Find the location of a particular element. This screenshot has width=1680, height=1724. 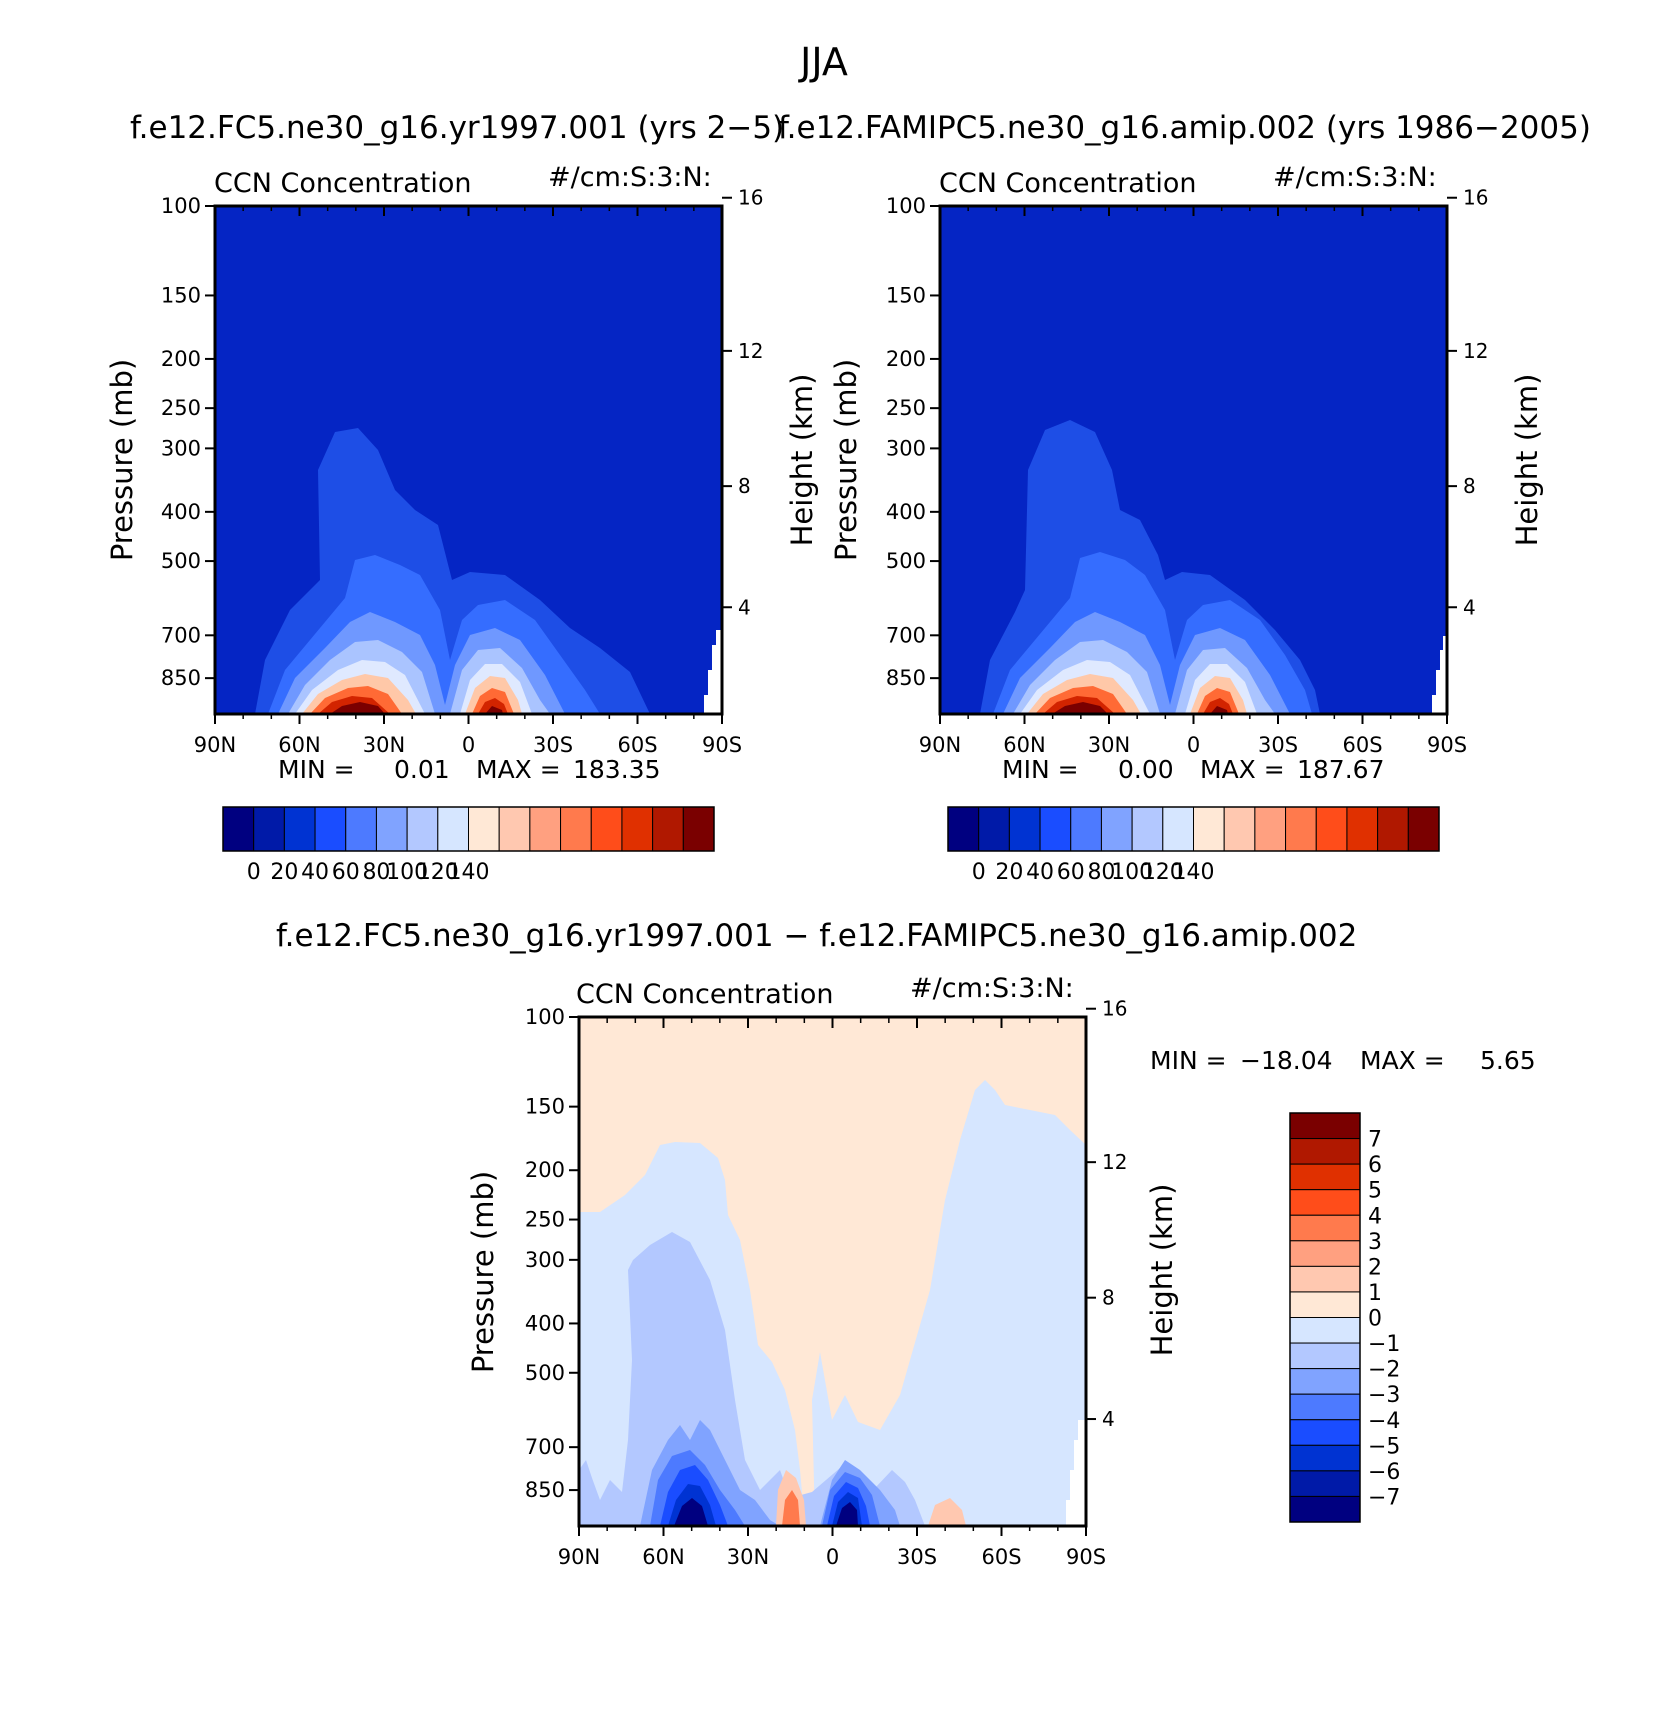

panel-a-ylabel: Pressure (mb) is located at coordinates (122, 460).